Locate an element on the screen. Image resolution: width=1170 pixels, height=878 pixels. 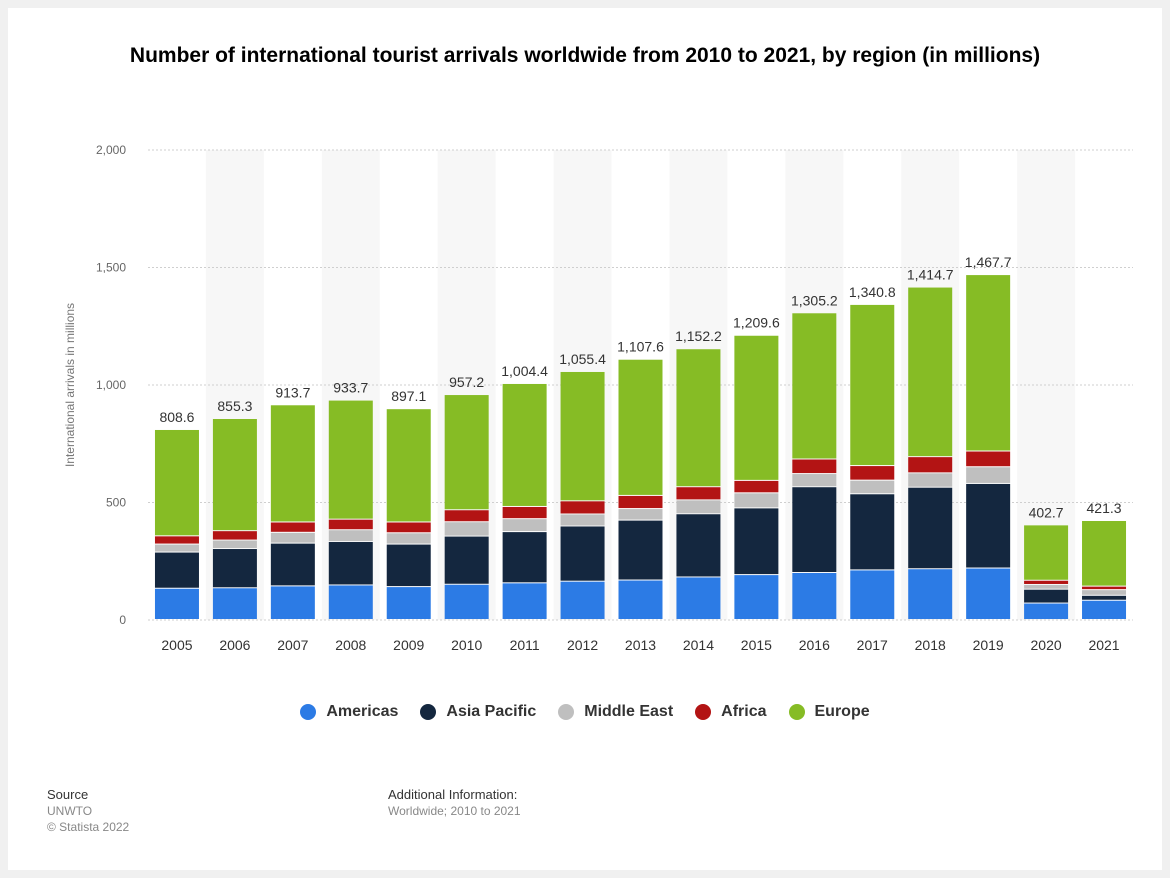
x-tick-label: 2005 is located at coordinates (176, 645).